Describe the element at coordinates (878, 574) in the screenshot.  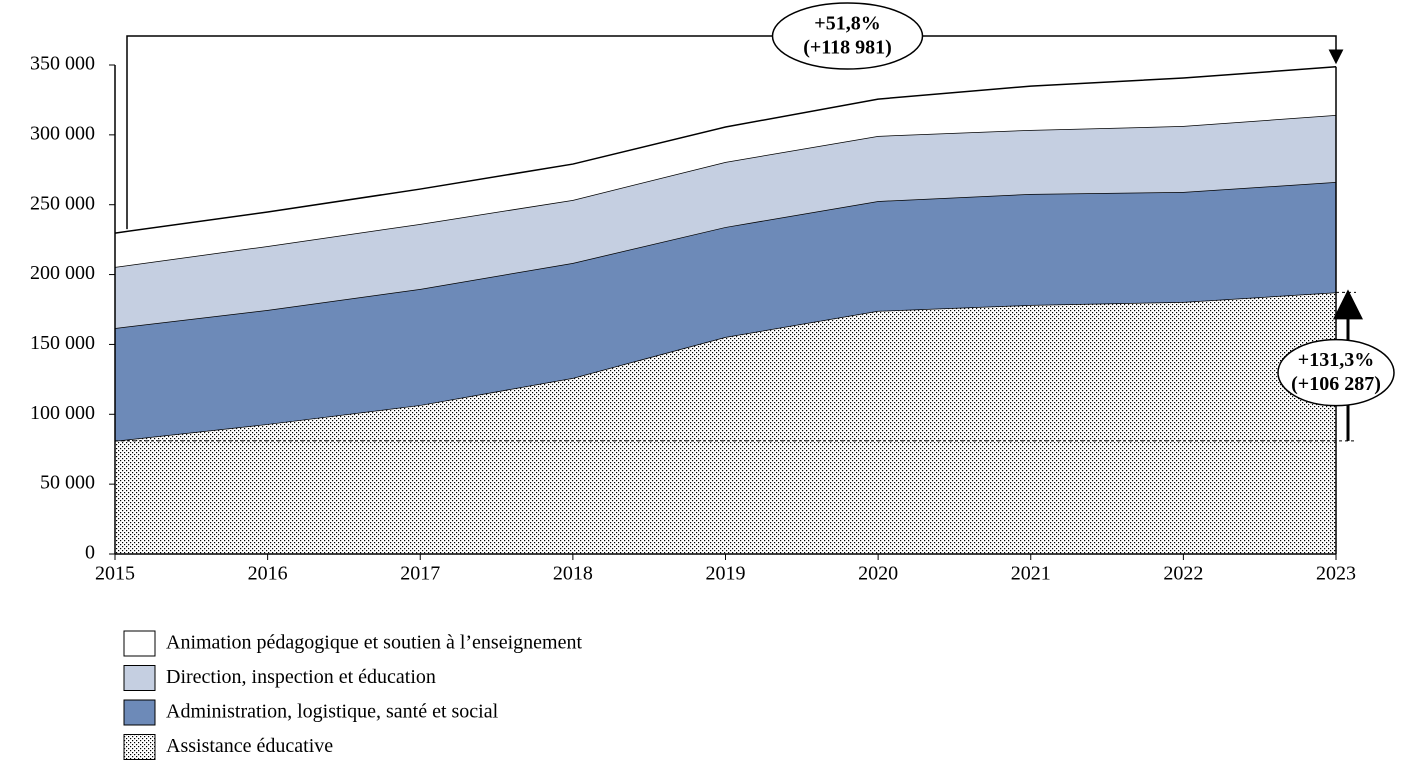
I see `x-tick-label: 2020` at that location.